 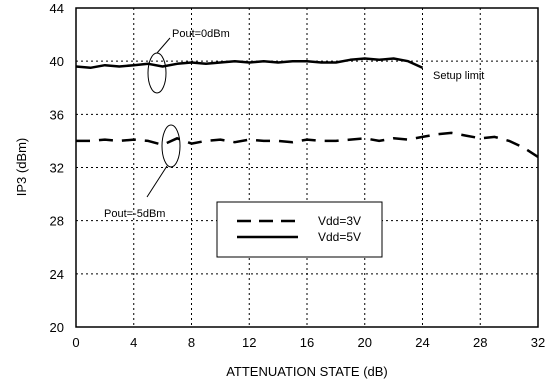 What do you see at coordinates (339, 237) in the screenshot?
I see `legend-label-5v: Vdd=5V` at bounding box center [339, 237].